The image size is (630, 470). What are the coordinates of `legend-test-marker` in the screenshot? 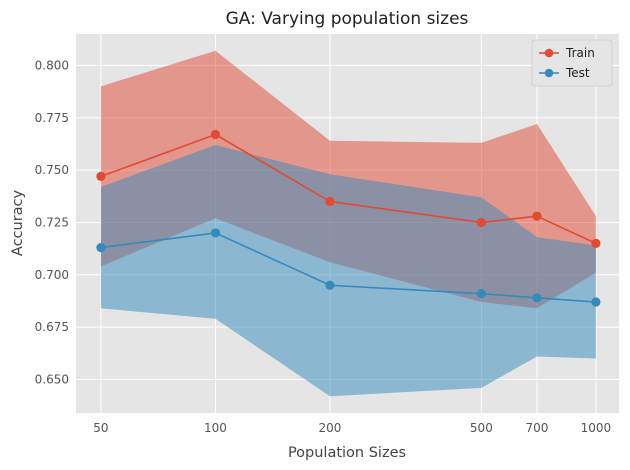 It's located at (549, 73).